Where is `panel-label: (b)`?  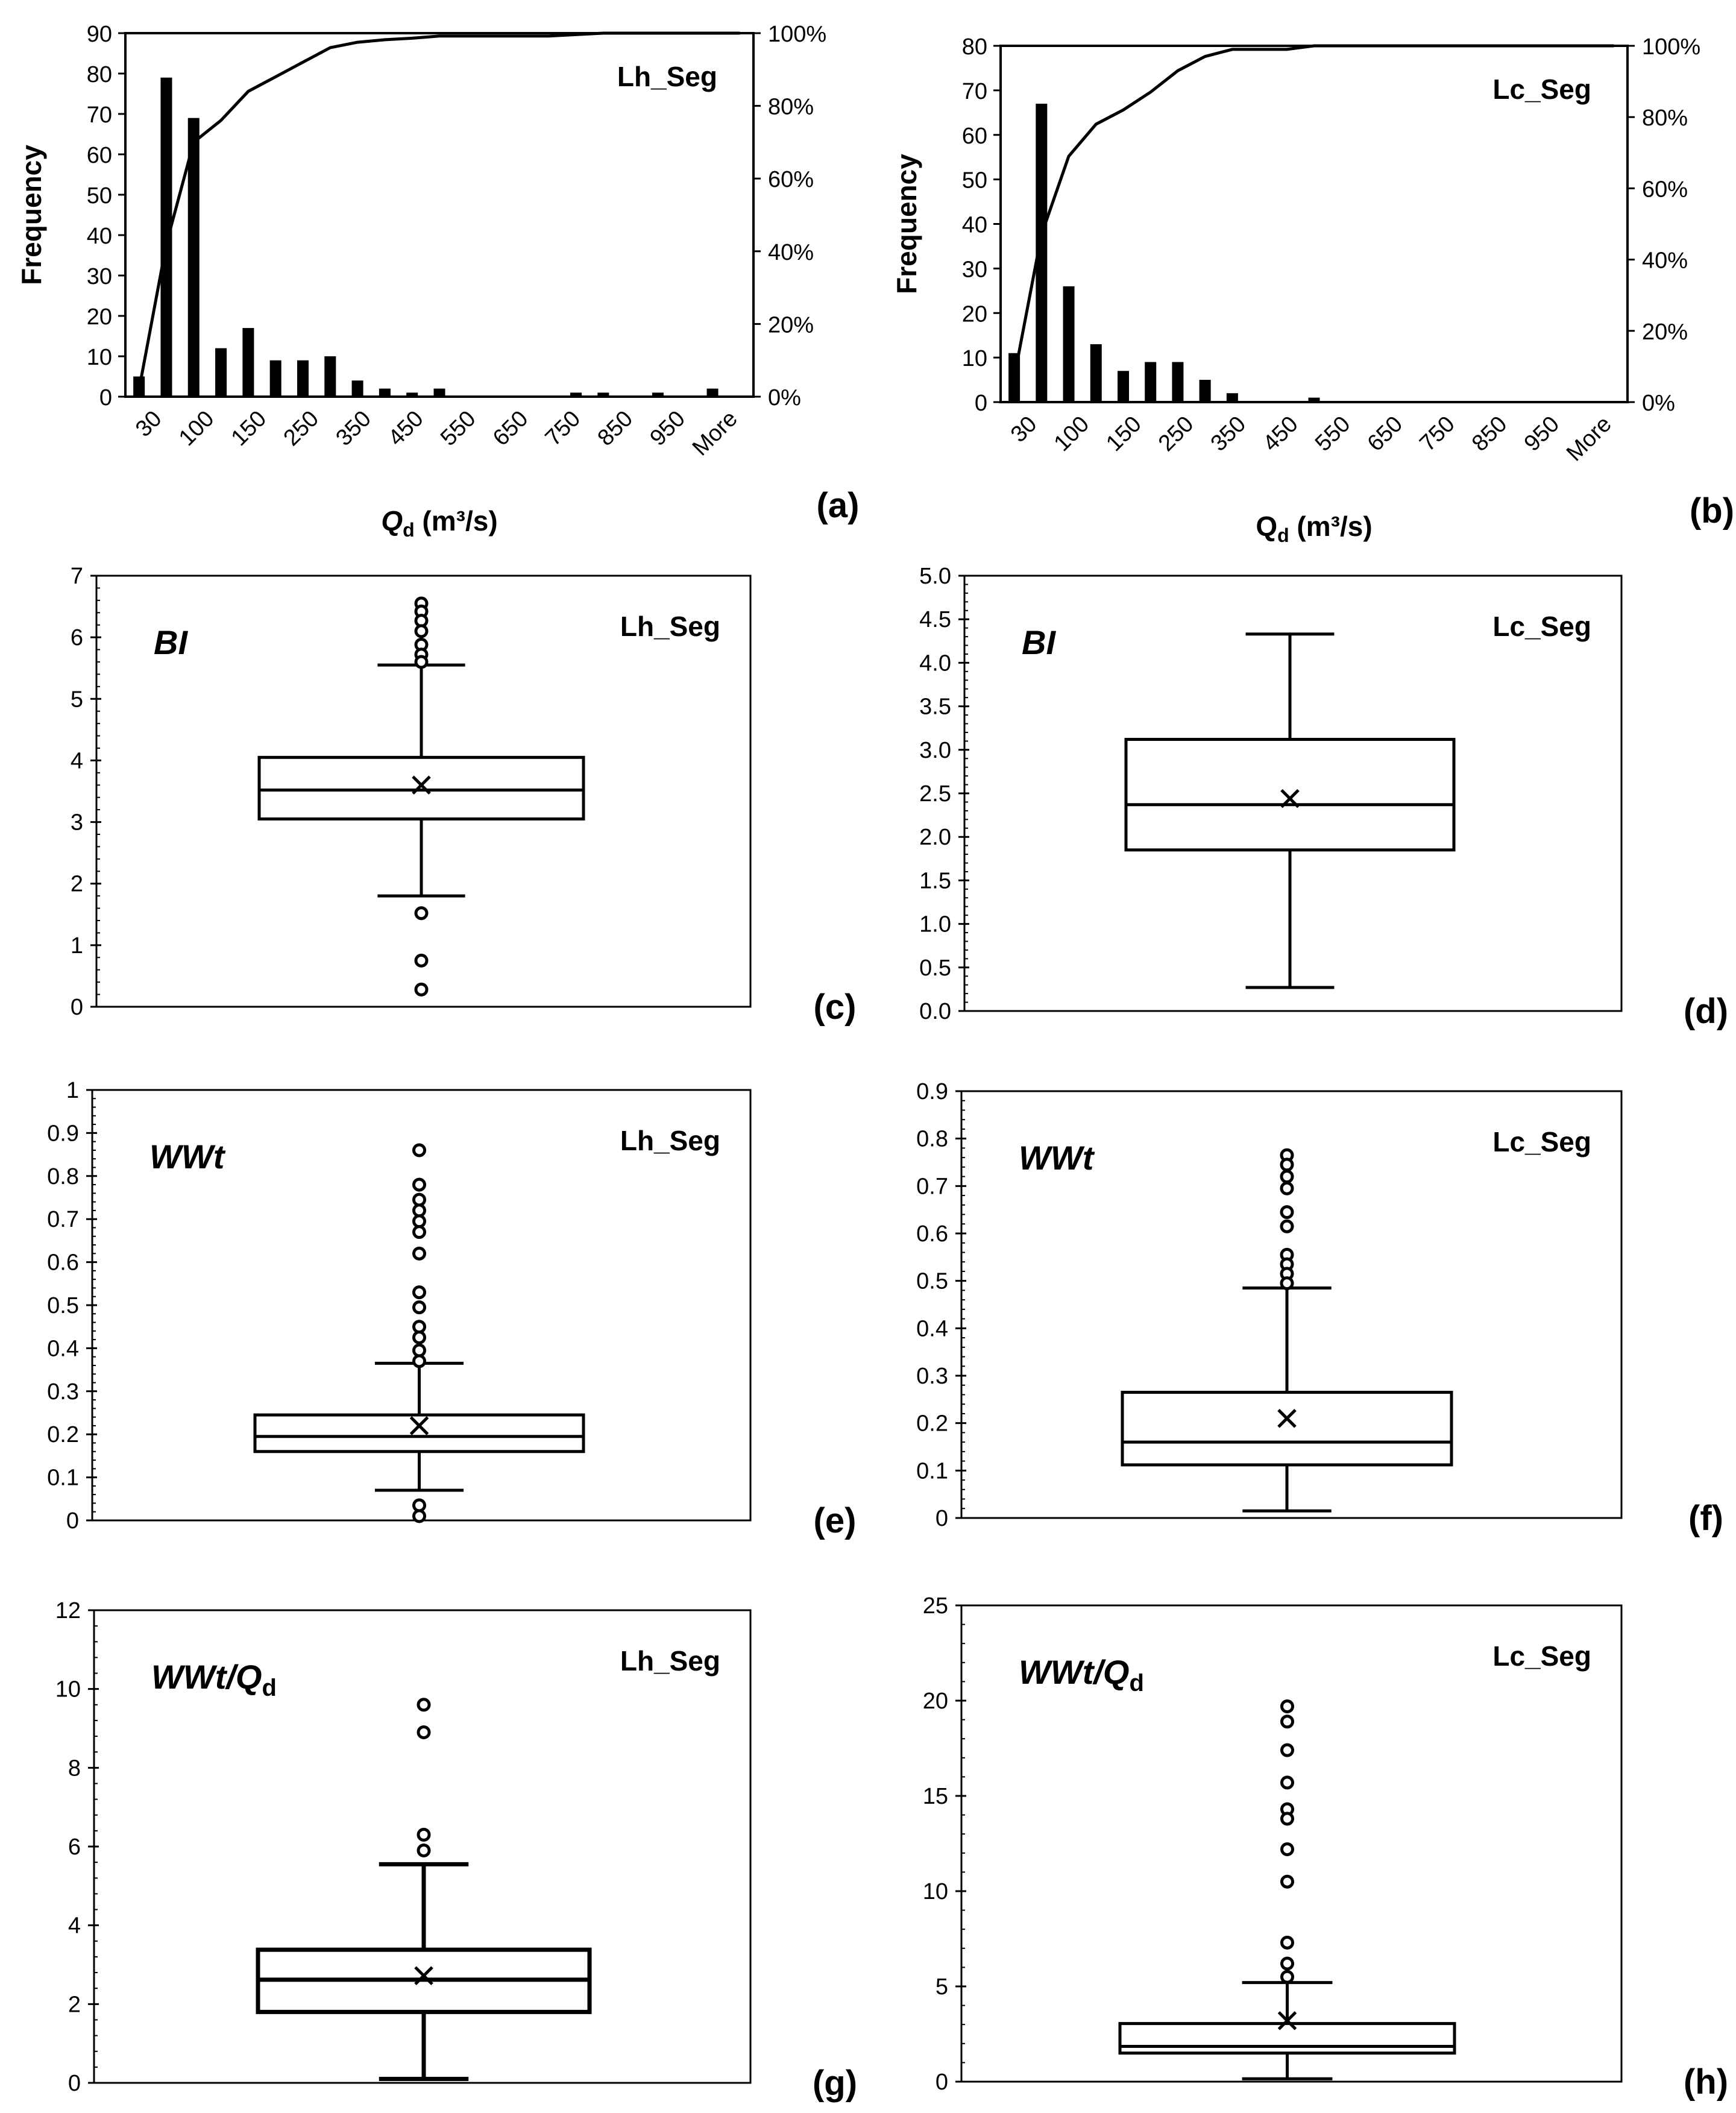
panel-label: (b) is located at coordinates (1712, 511).